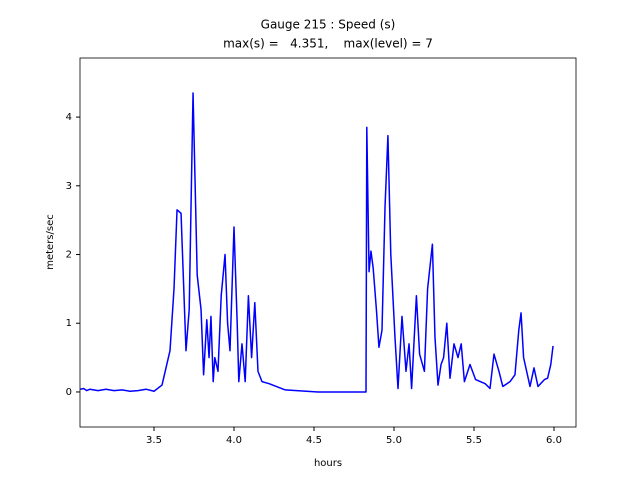 Image resolution: width=640 pixels, height=484 pixels. Describe the element at coordinates (474, 440) in the screenshot. I see `x-tick-label: 5.5` at that location.